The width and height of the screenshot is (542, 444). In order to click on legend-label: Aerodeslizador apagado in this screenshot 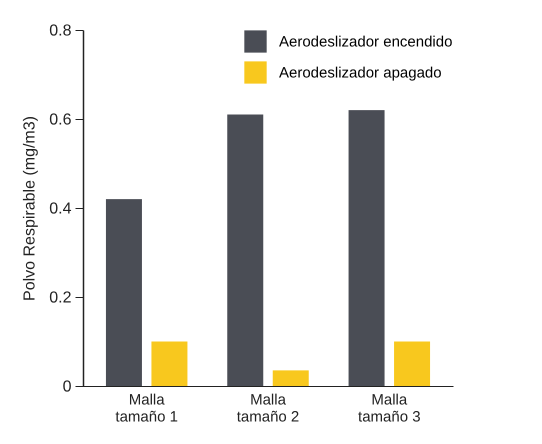, I will do `click(360, 73)`.